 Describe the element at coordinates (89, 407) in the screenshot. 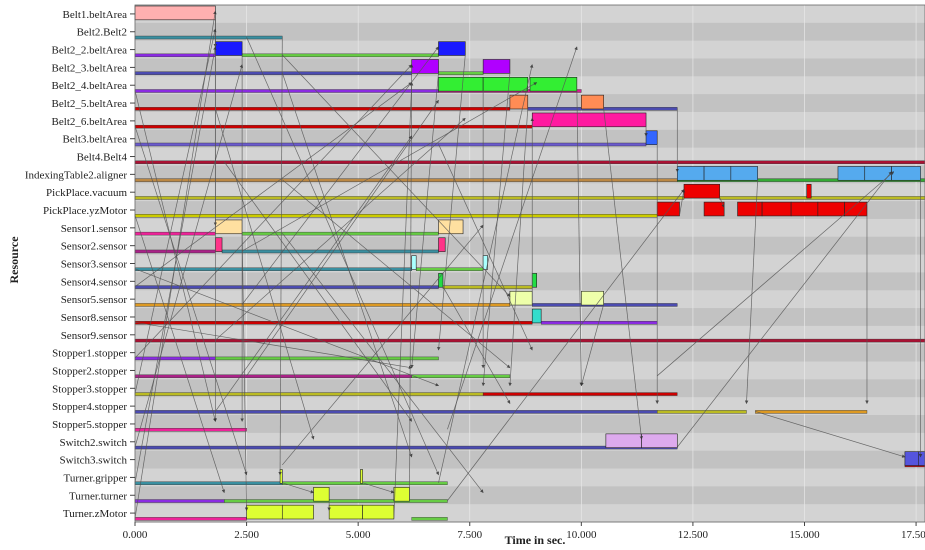

I see `y-tick-label: Stopper4.stopper` at that location.